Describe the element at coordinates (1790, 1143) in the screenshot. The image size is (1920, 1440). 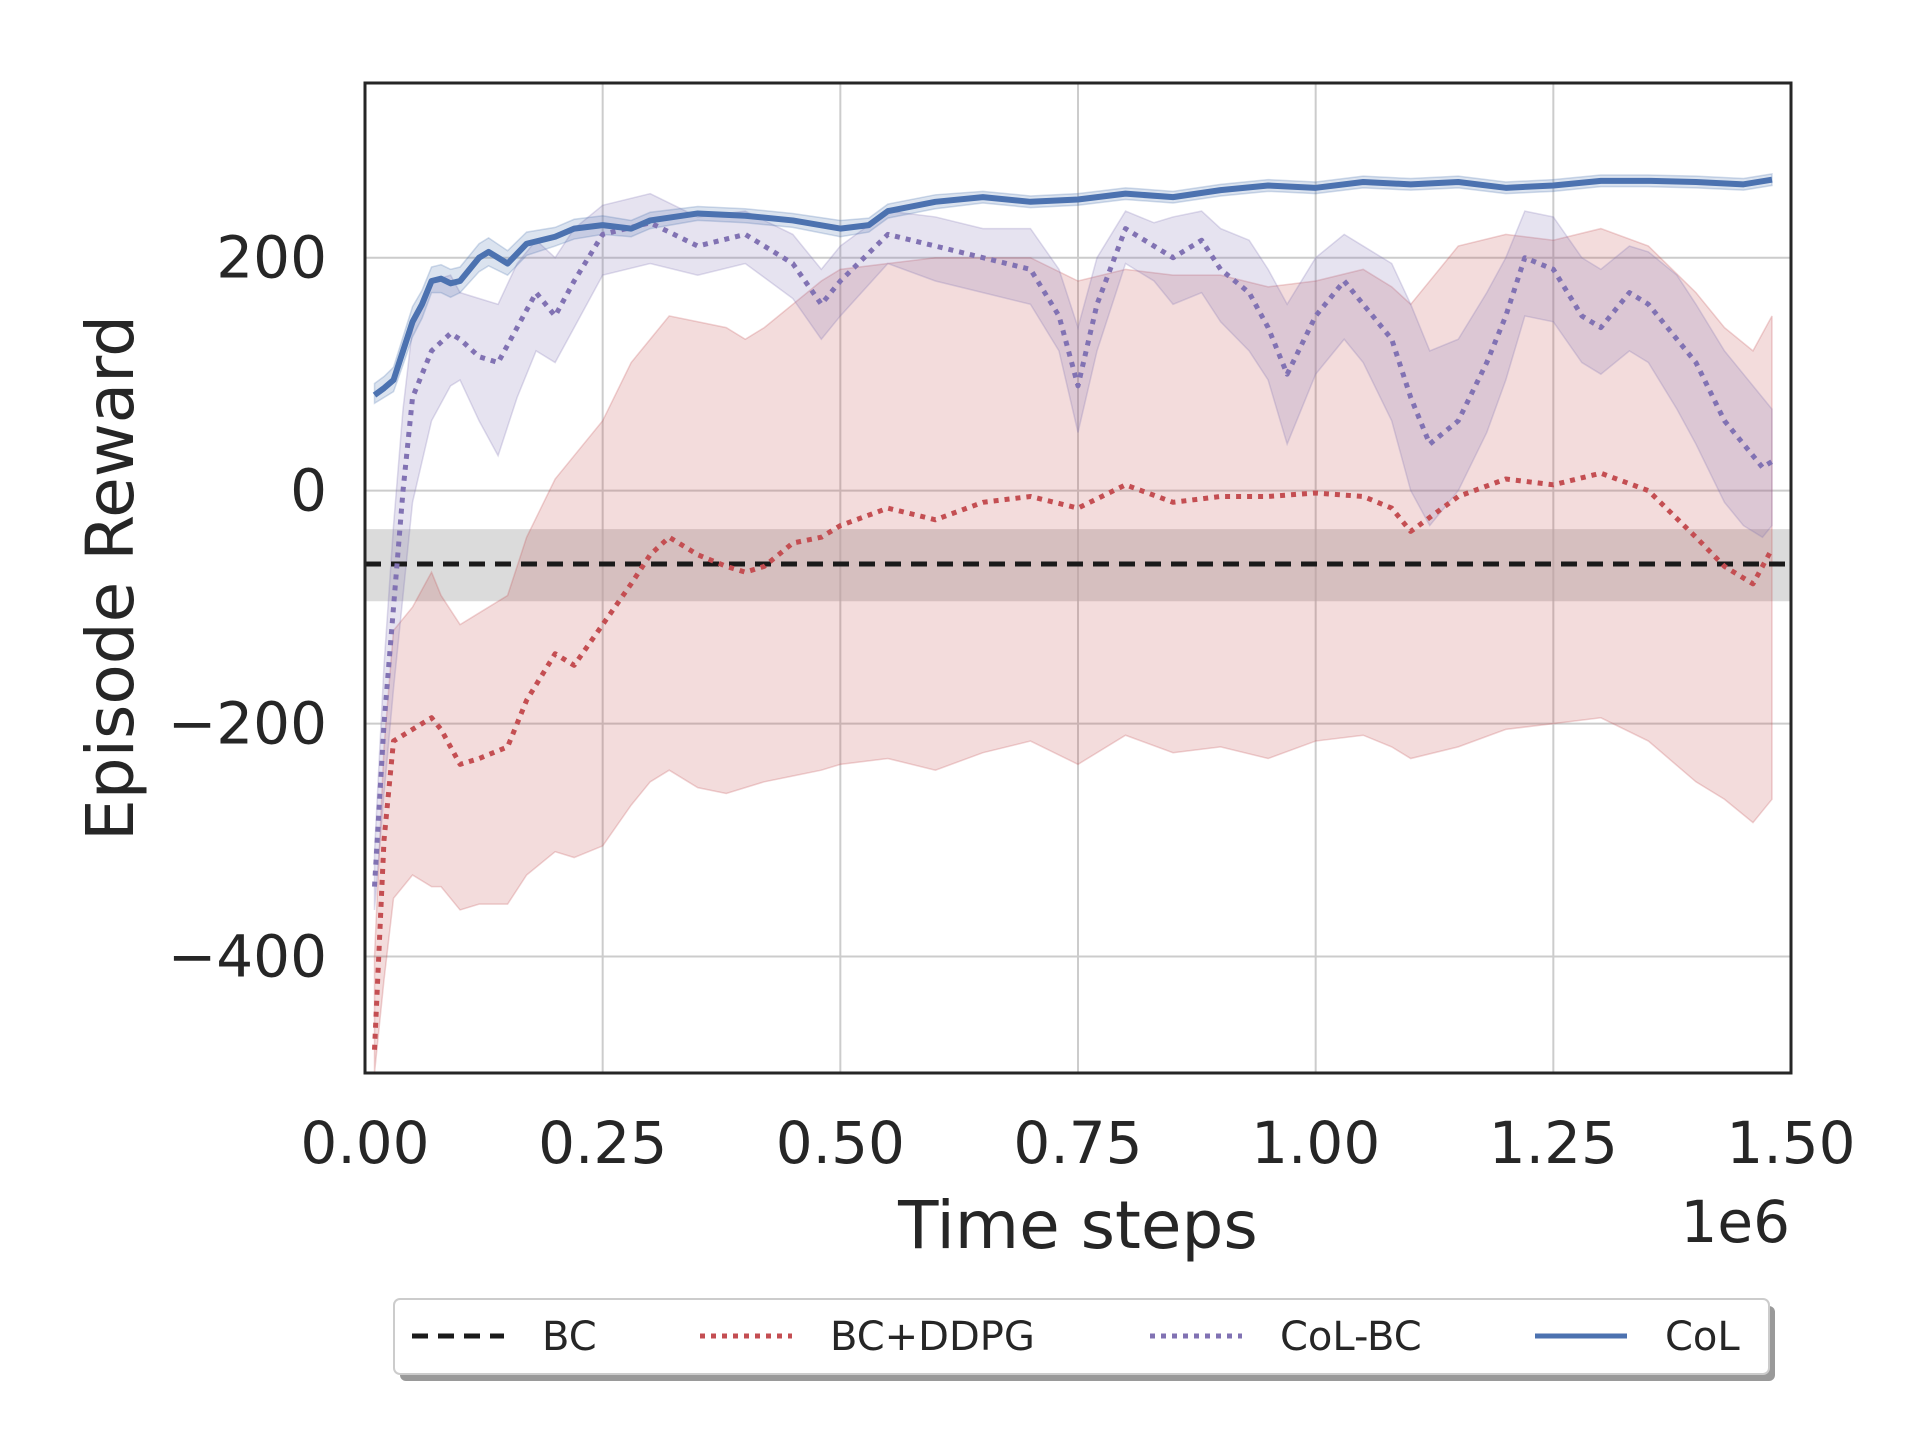
I see `x-tick-label: 1.50` at that location.